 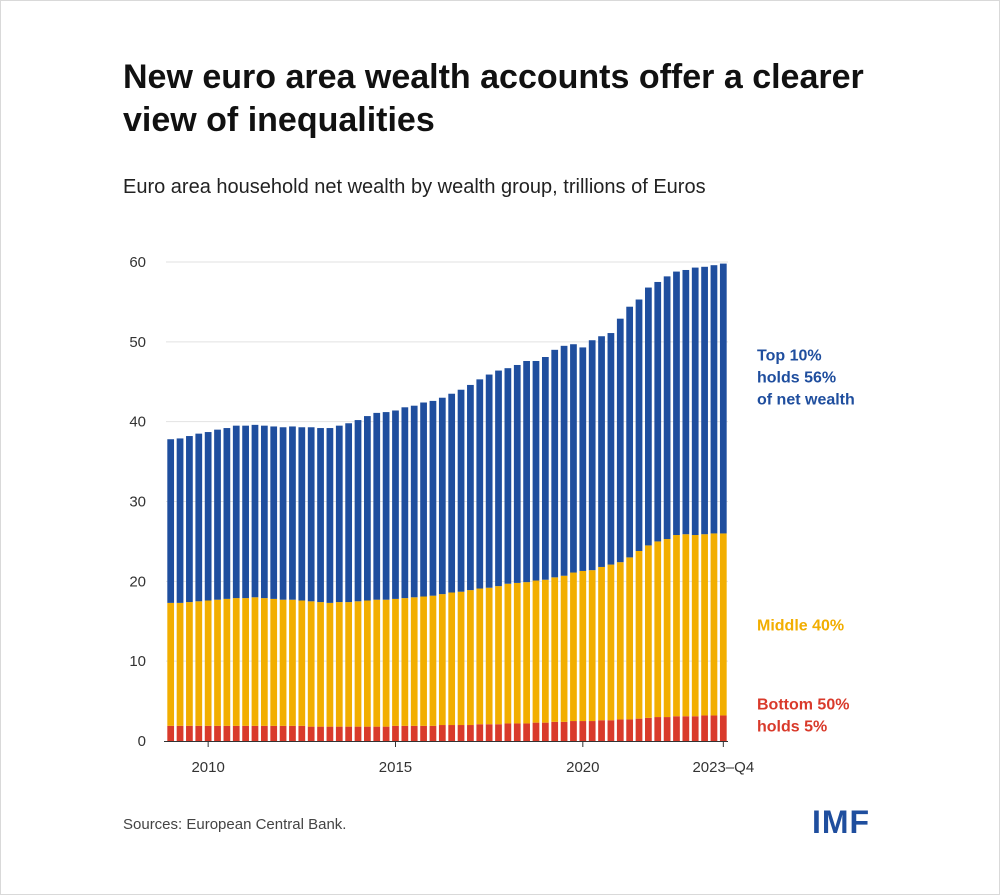 I want to click on y-tick-label: 60, so click(x=137, y=262).